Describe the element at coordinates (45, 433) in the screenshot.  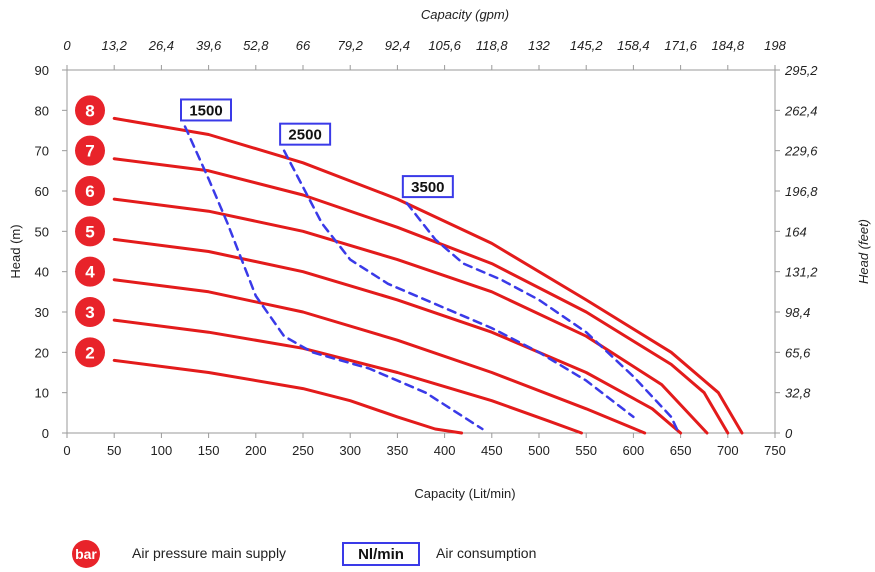
I see `y-tick-label: 0` at that location.